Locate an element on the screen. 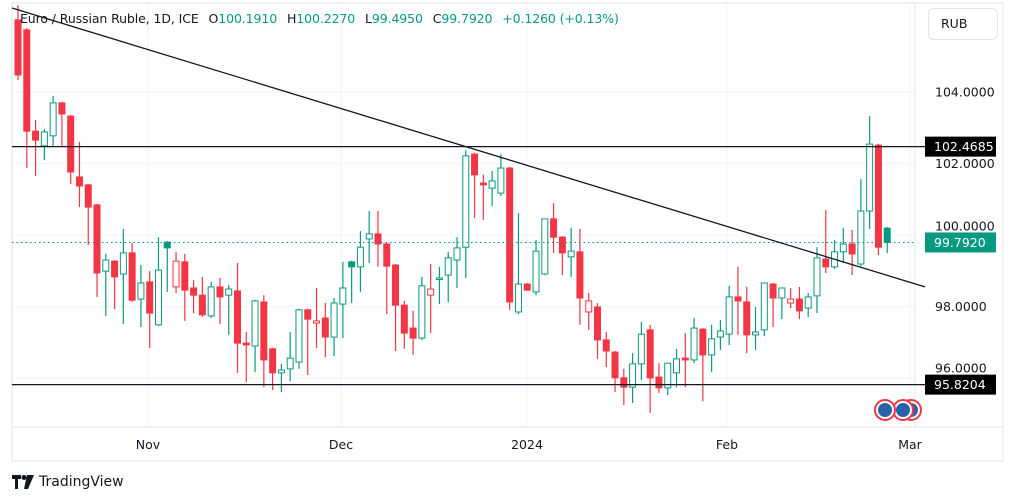 The image size is (1016, 504). currency-button: RUB is located at coordinates (963, 24).